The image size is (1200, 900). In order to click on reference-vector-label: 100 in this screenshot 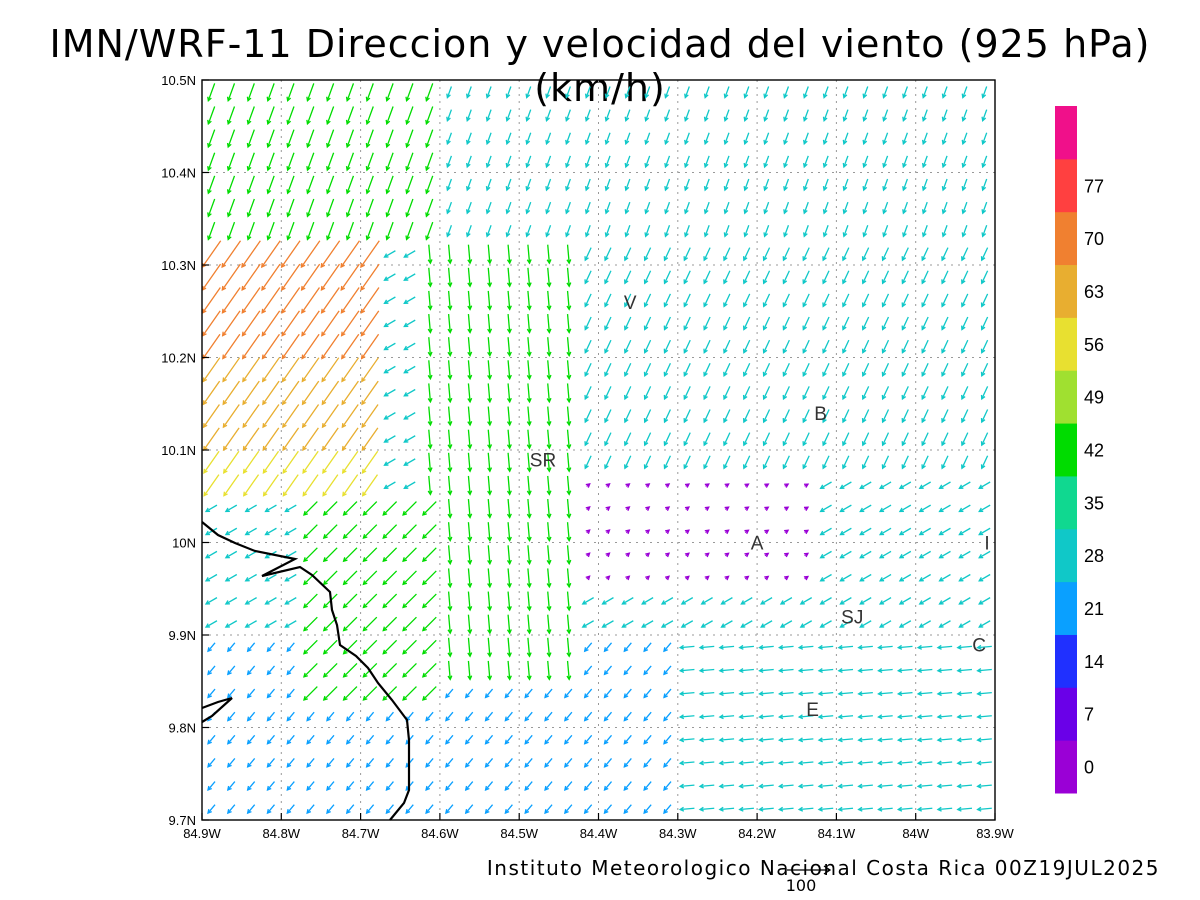, I will do `click(801, 885)`.